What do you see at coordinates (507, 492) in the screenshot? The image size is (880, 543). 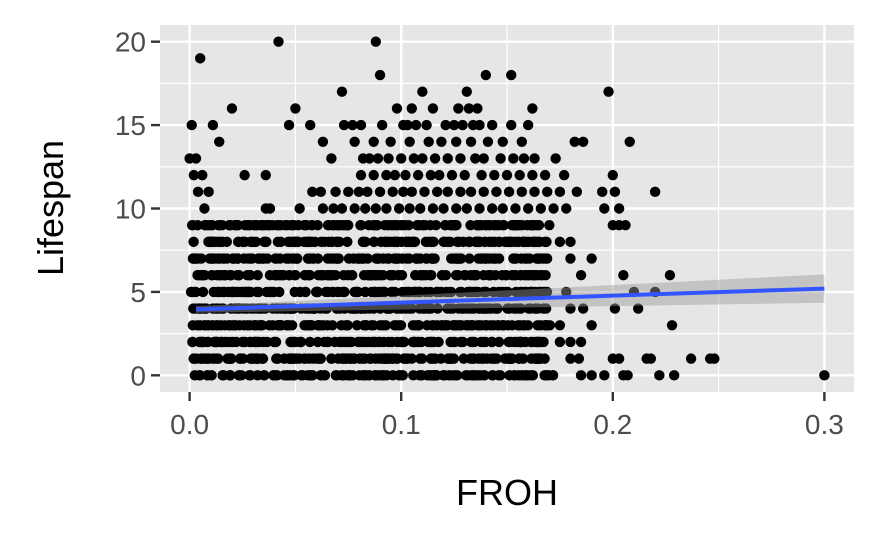 I see `x-axis-title: FROH` at bounding box center [507, 492].